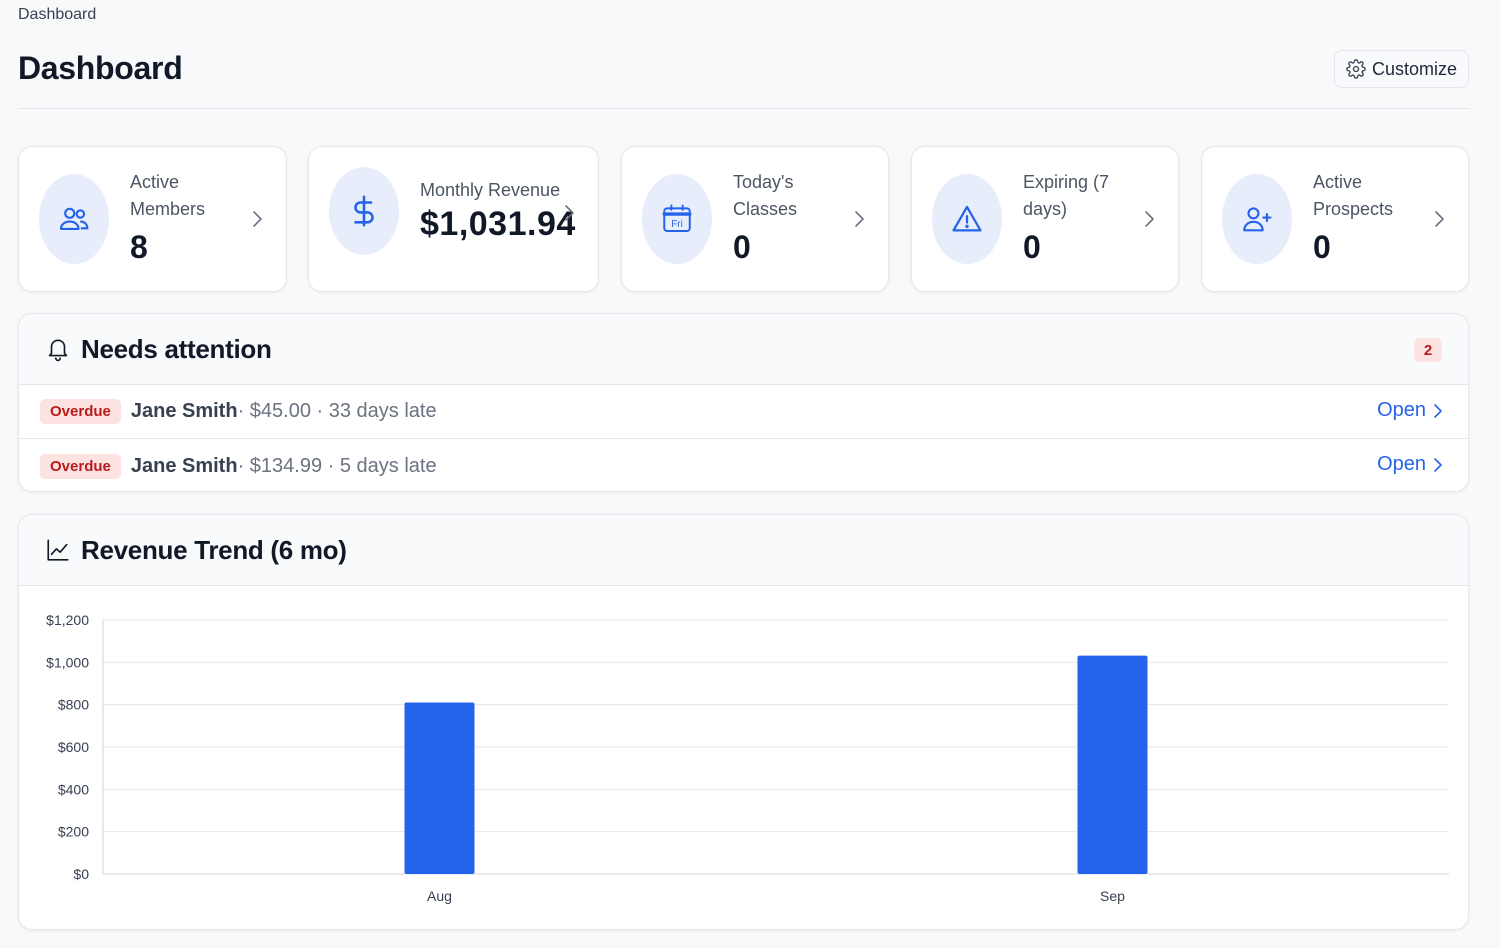 The width and height of the screenshot is (1500, 948). What do you see at coordinates (1428, 350) in the screenshot?
I see `attention-count-badge: 2` at bounding box center [1428, 350].